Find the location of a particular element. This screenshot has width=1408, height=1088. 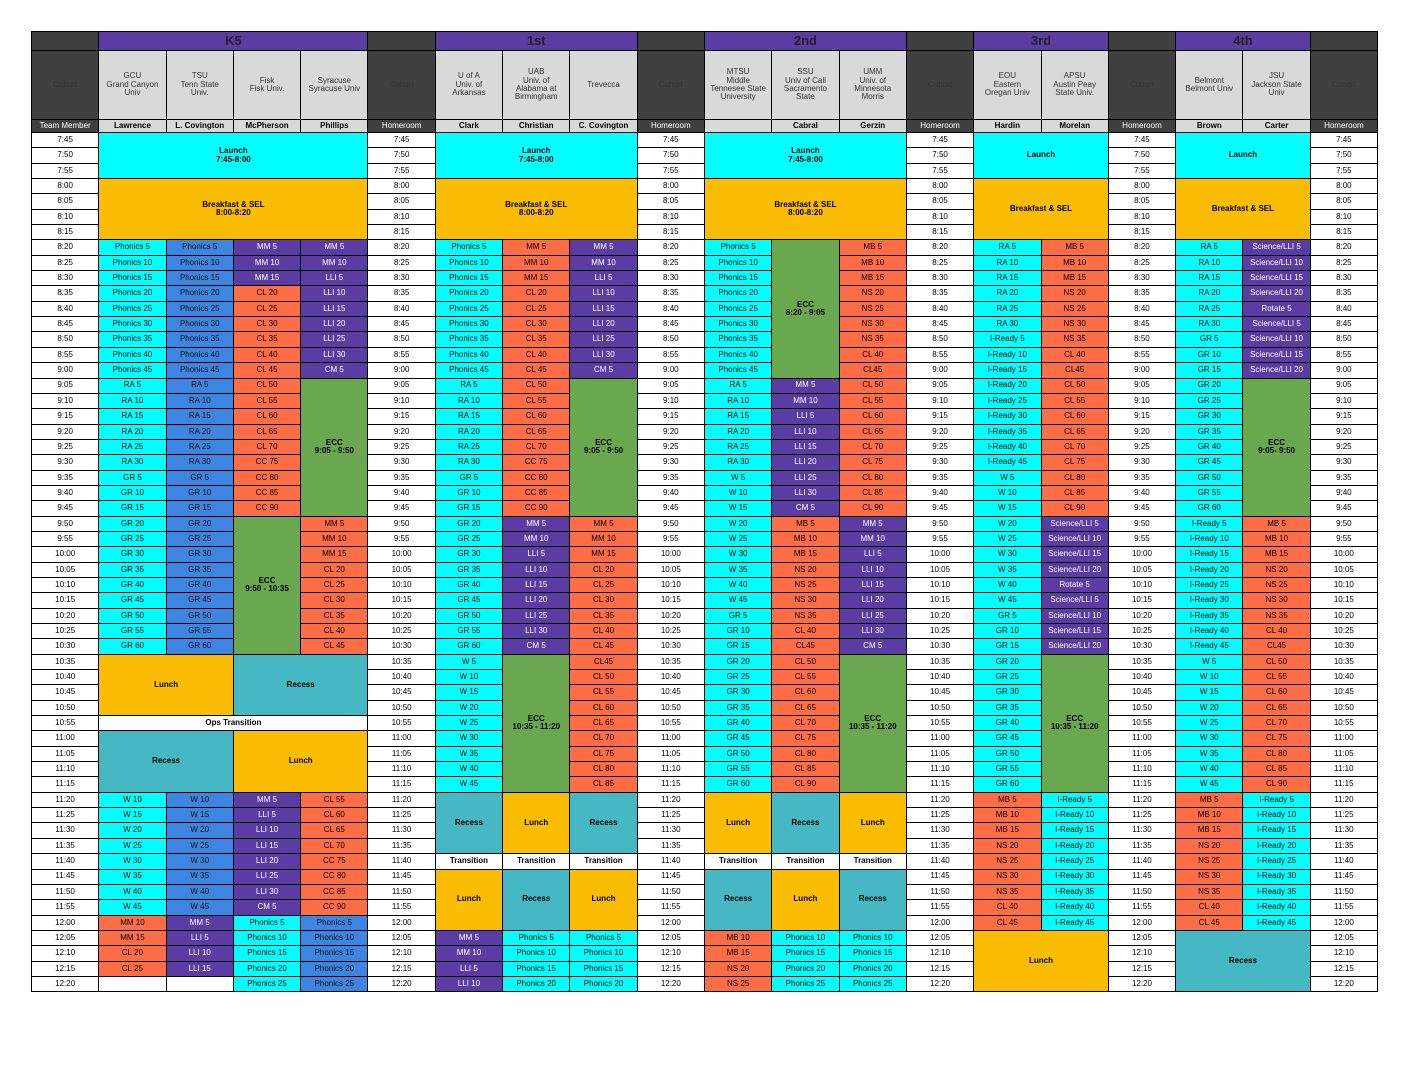

block-cc-75: CC 75 is located at coordinates (536, 462).